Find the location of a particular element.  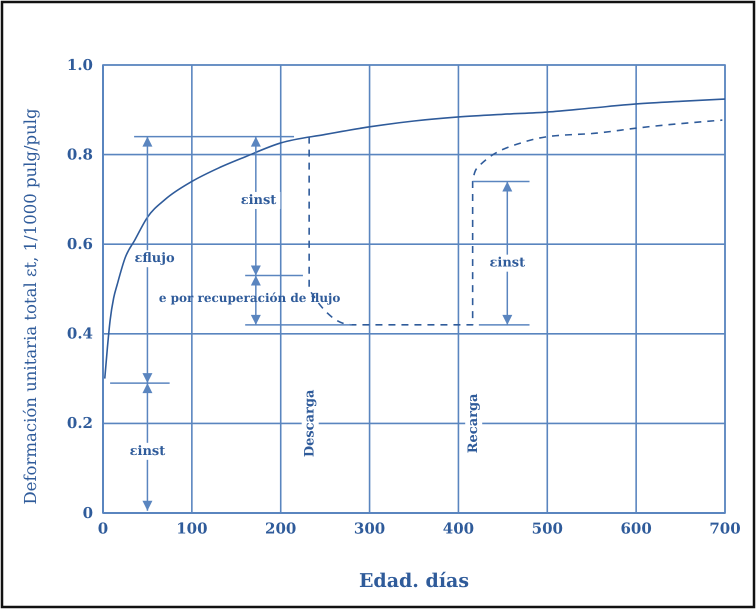

x-tick-label: 200 is located at coordinates (280, 529).